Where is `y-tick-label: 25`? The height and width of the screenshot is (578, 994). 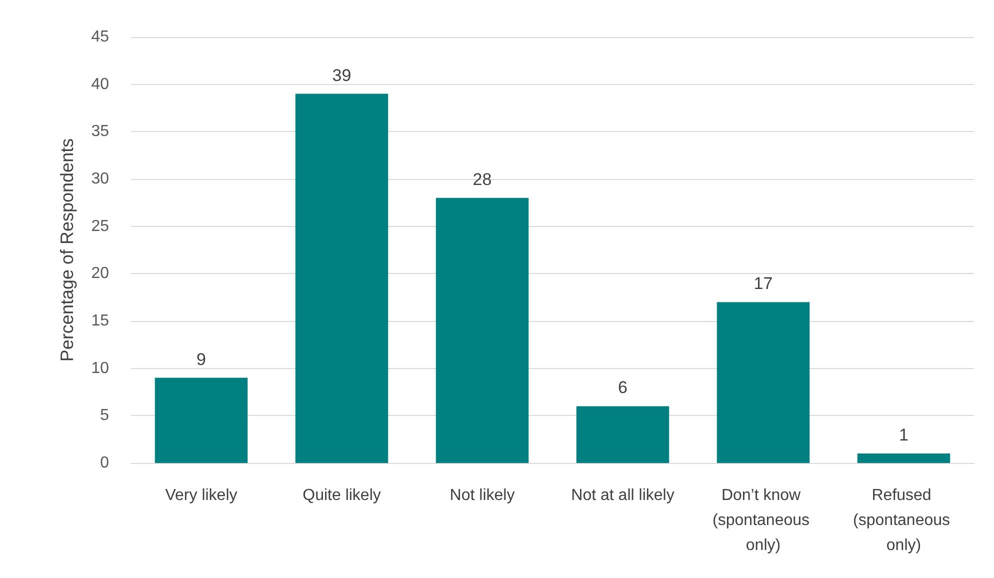 y-tick-label: 25 is located at coordinates (100, 226).